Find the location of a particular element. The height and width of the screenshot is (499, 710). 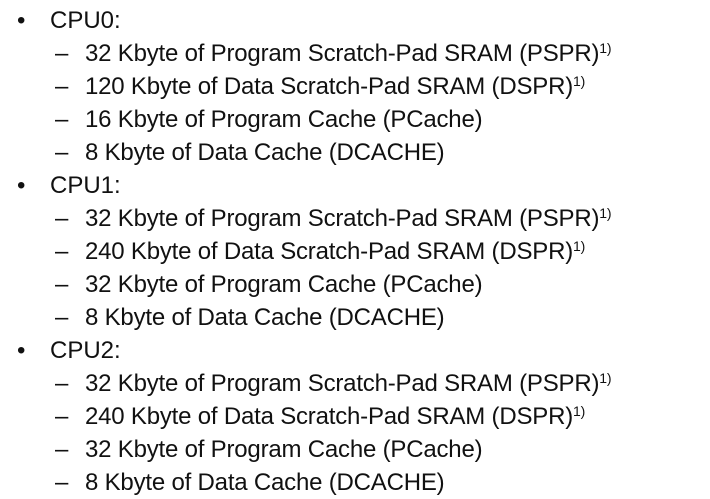

cpu-heading: • CPU0: is located at coordinates (355, 20).